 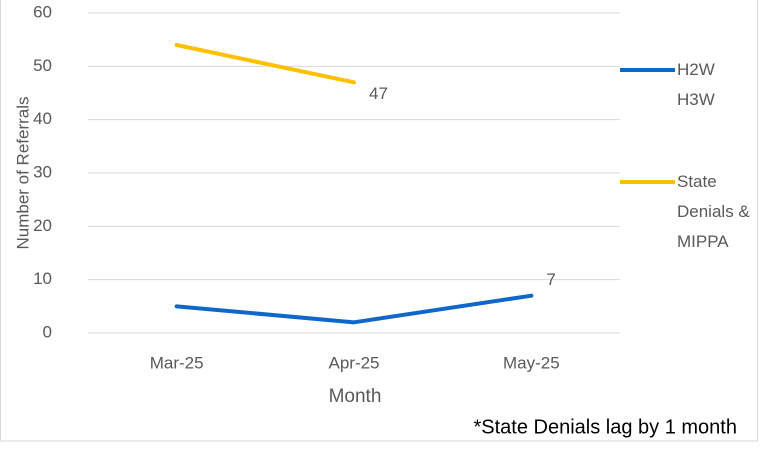 I want to click on x-tick-label: Mar-25, so click(x=177, y=362).